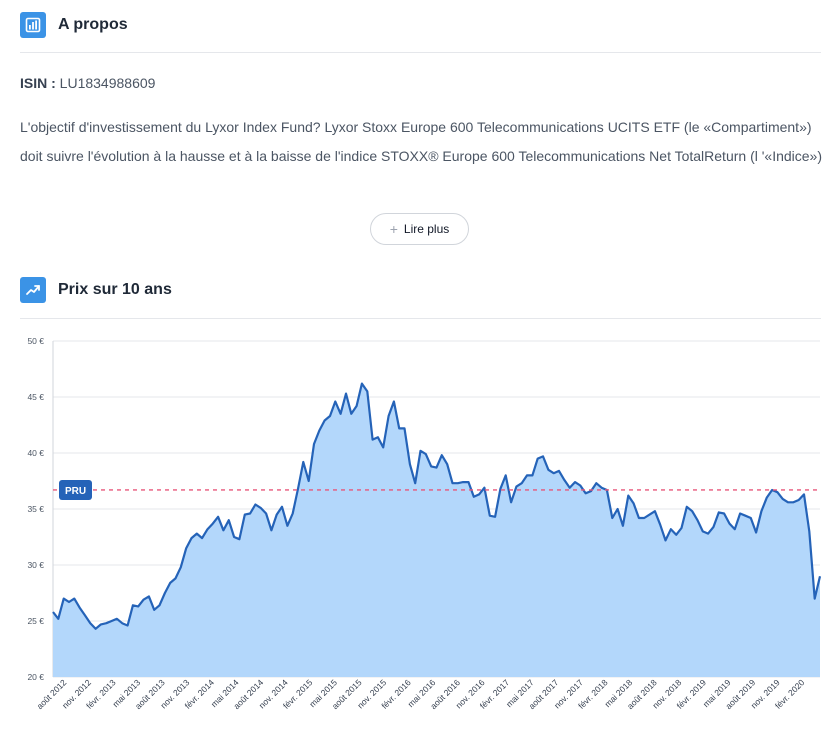  I want to click on price-divider, so click(420, 318).